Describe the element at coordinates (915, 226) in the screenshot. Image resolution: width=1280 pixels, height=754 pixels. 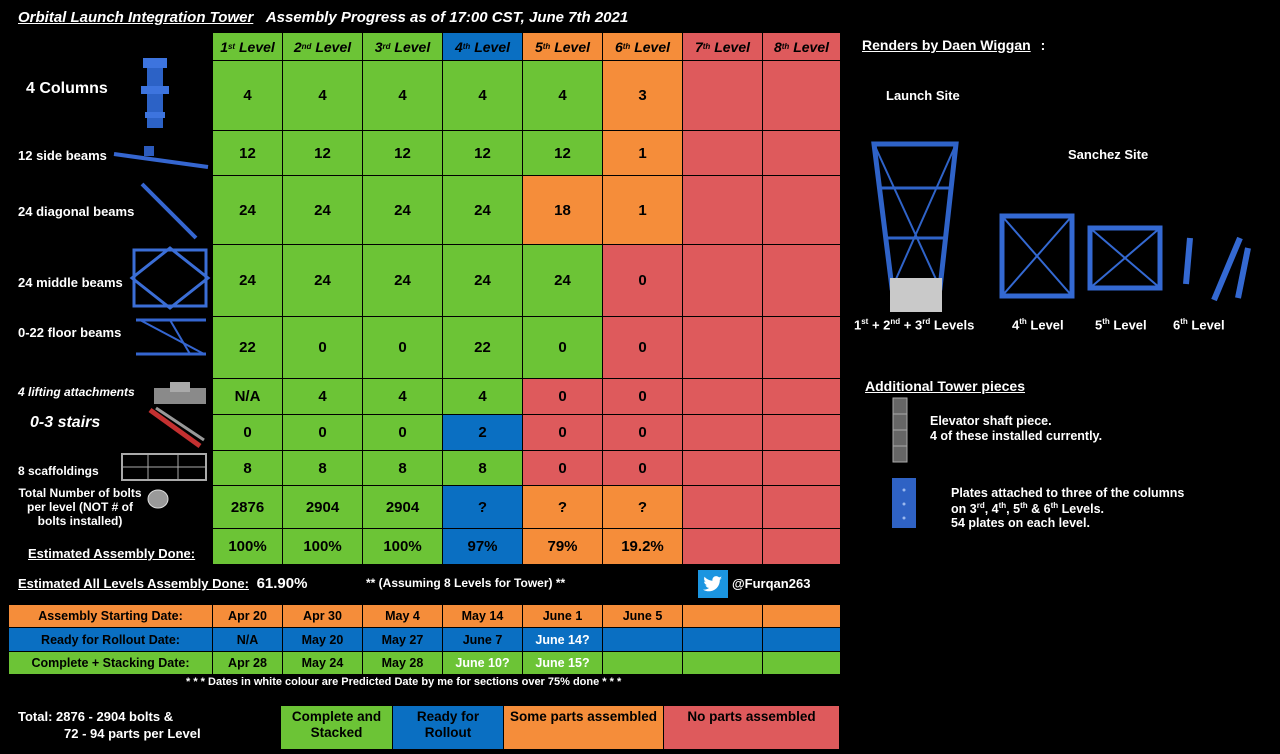
I see `tower-render-icon` at that location.